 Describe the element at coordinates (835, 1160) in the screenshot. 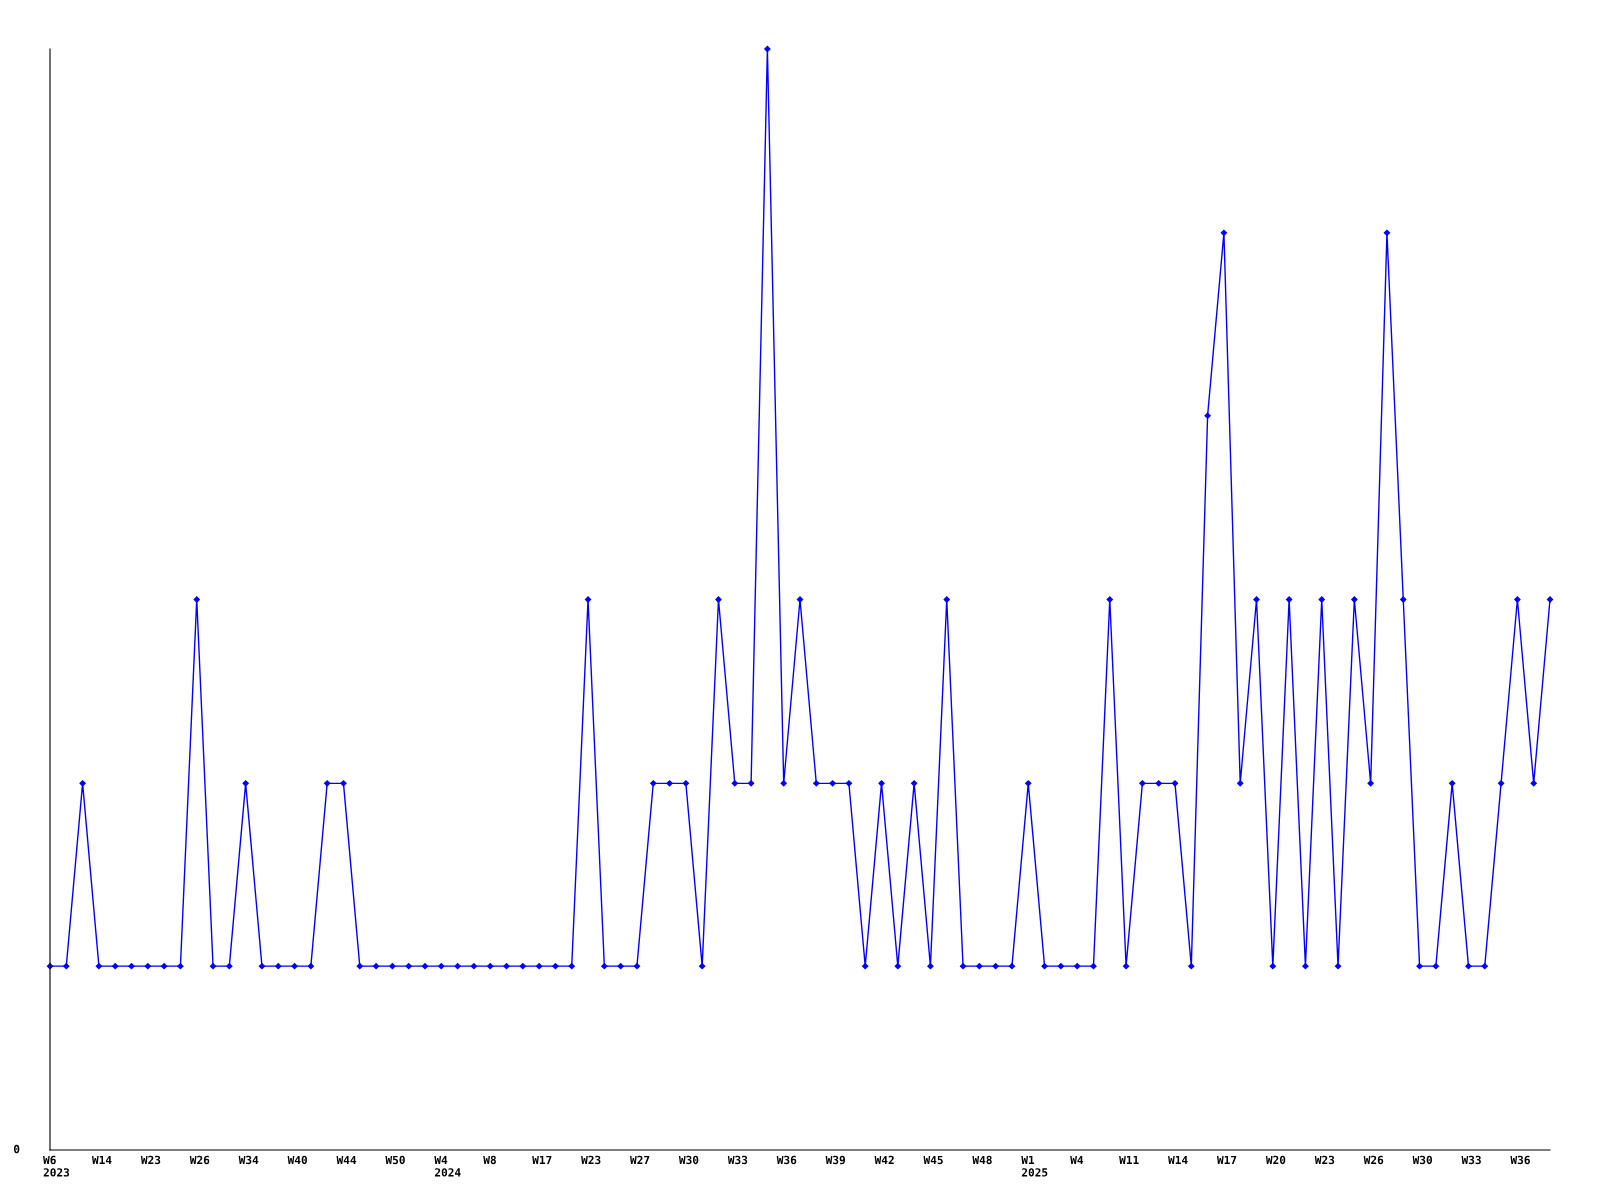

I see `x-tick-label: W39` at that location.